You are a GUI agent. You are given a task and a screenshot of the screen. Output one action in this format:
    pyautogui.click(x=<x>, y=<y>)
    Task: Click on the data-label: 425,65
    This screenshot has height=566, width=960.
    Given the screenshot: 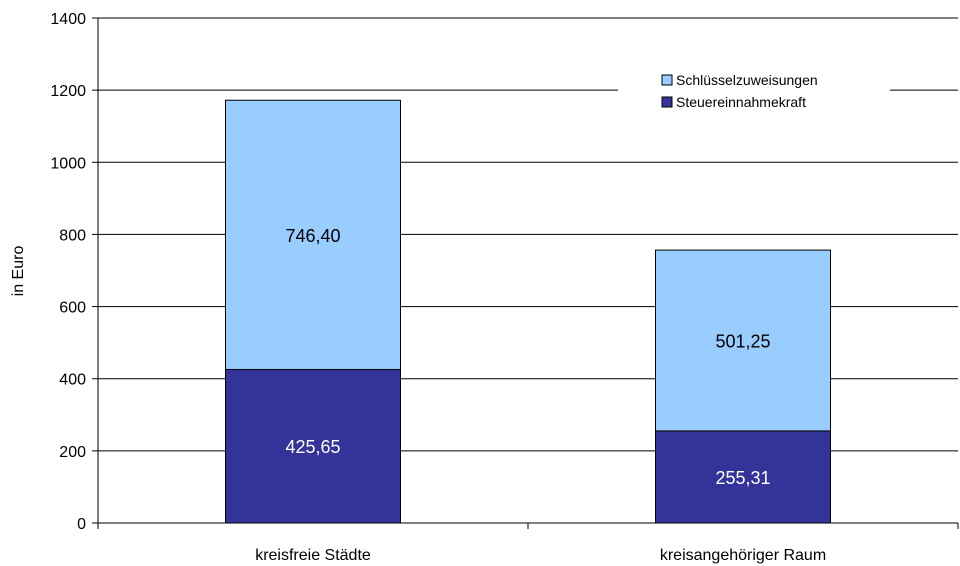 What is the action you would take?
    pyautogui.click(x=312, y=447)
    